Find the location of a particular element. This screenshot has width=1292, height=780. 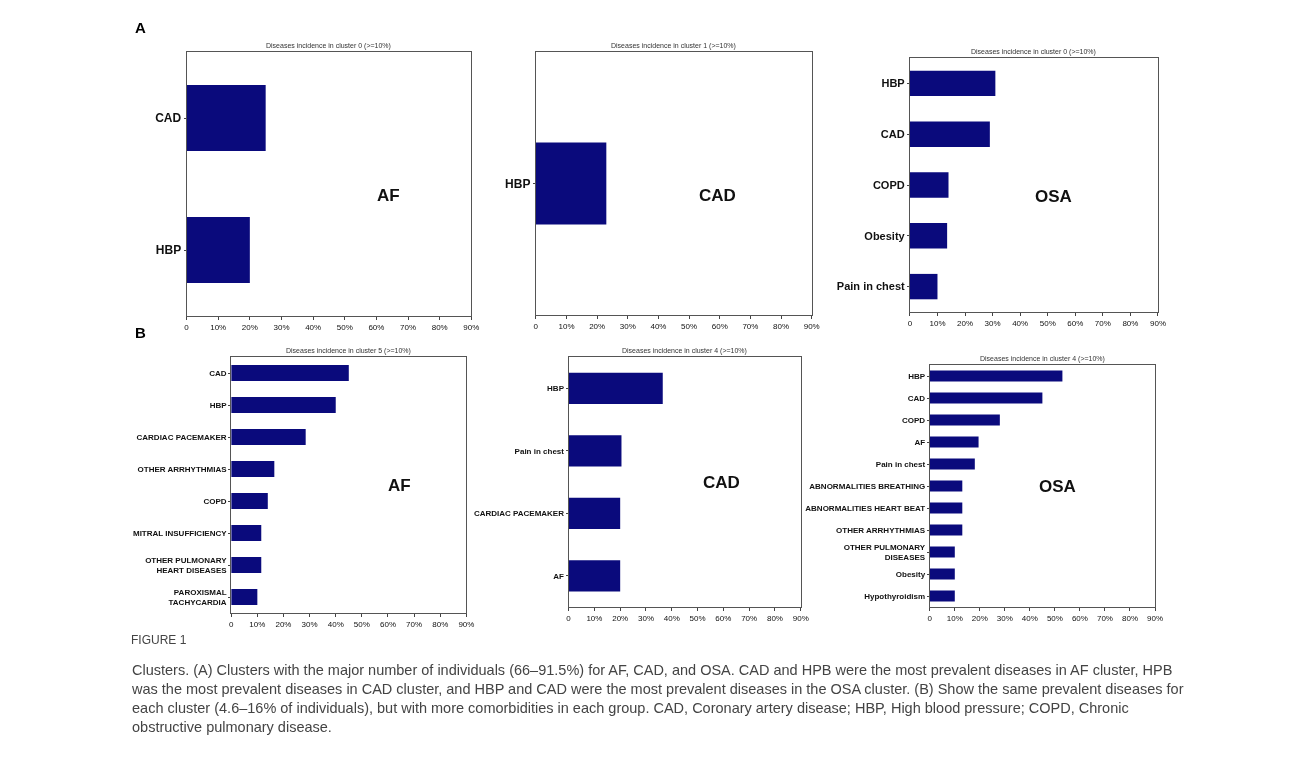

y-tick-label: PAROXISMAL TACHYCARDIA is located at coordinates (197, 597).